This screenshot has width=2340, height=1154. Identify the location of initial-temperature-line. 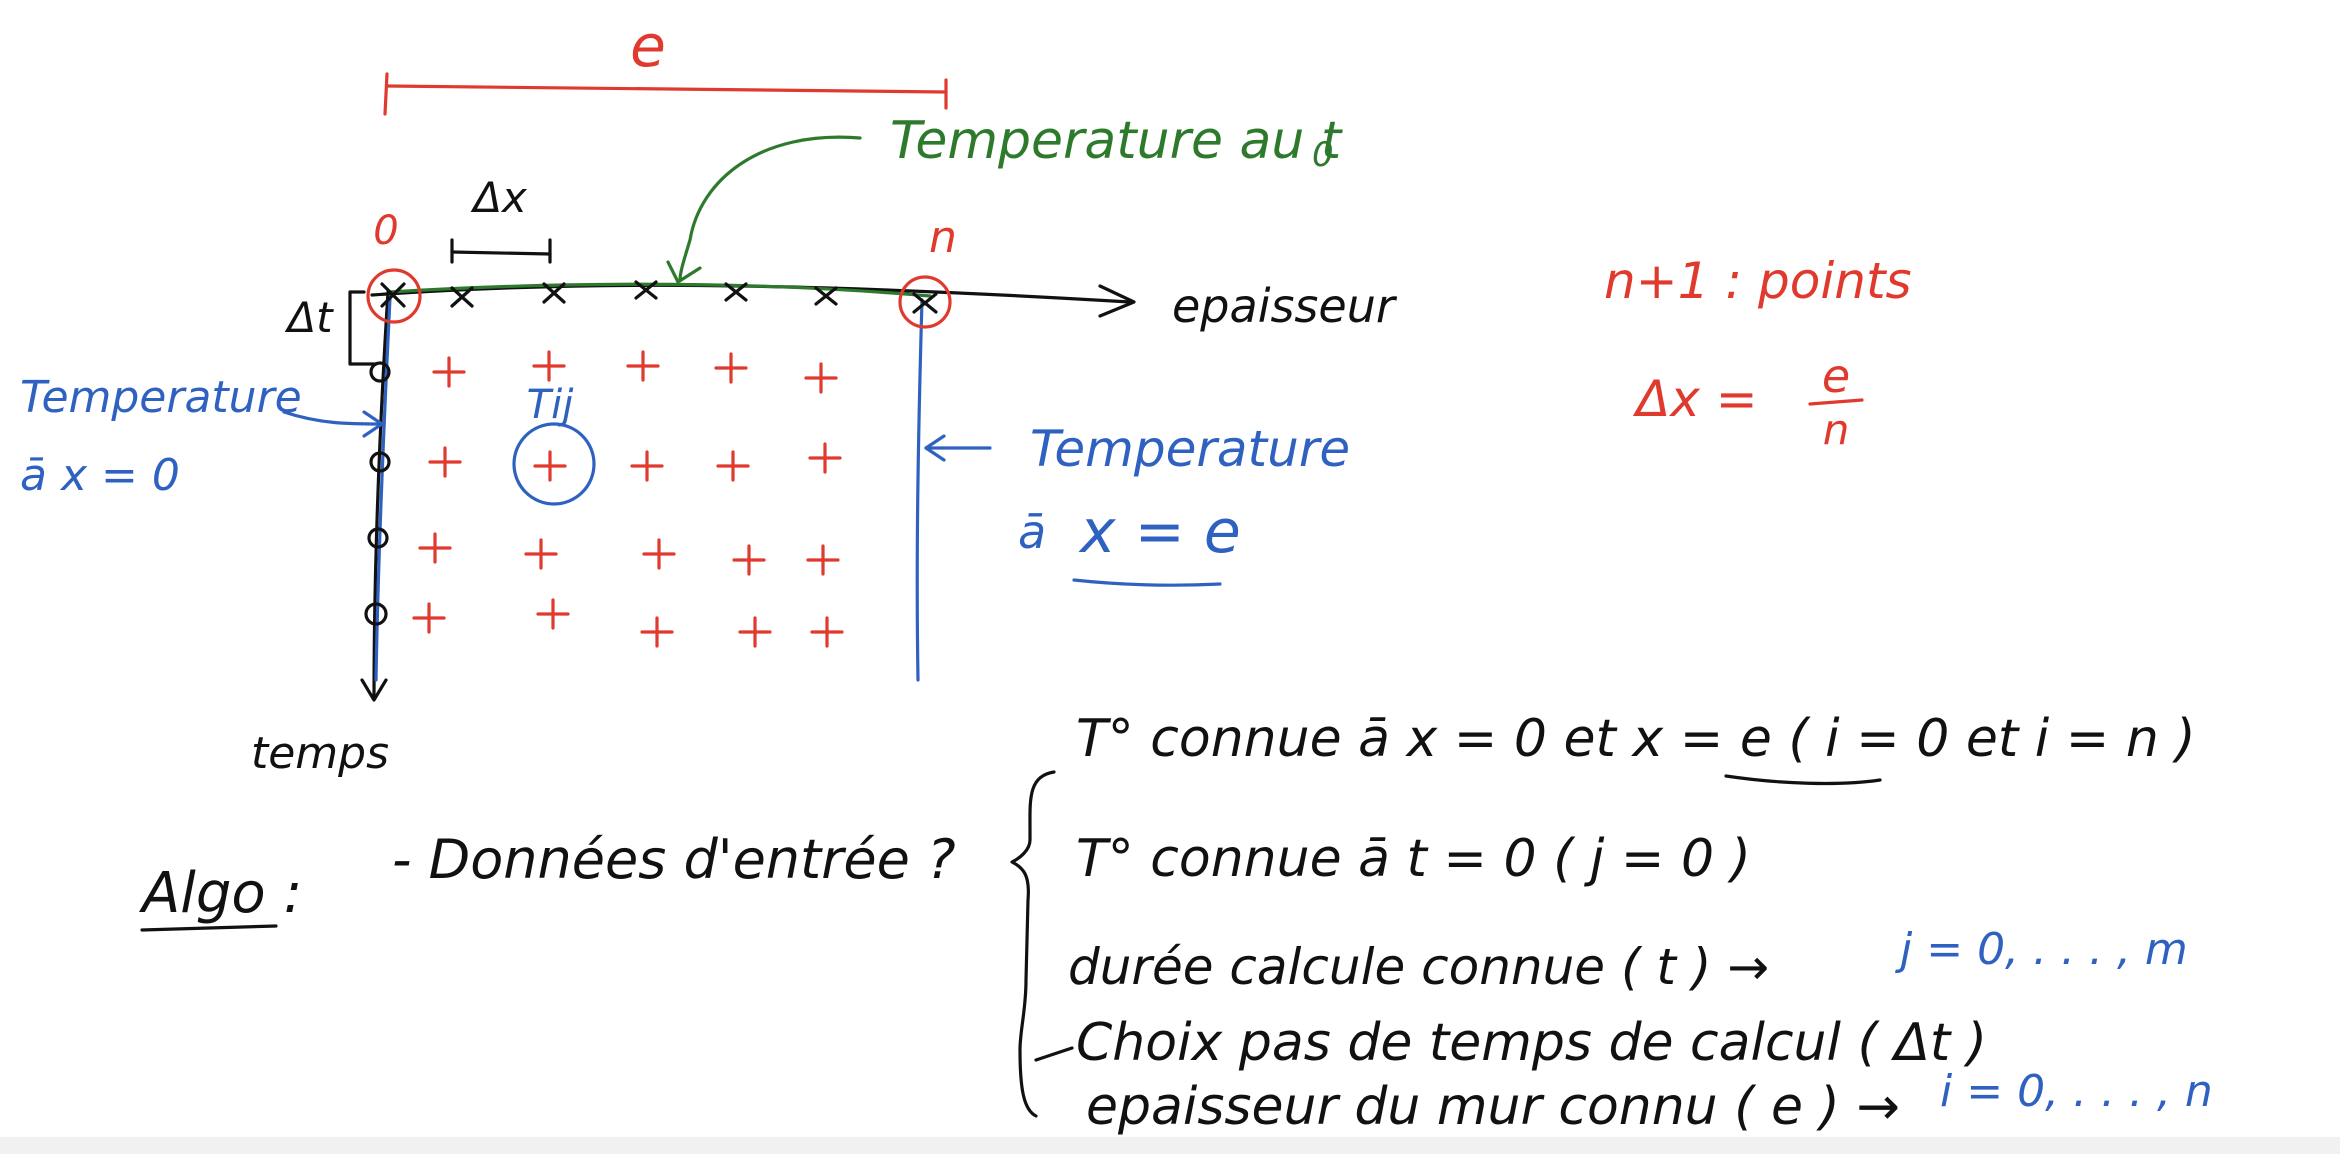
(660, 290).